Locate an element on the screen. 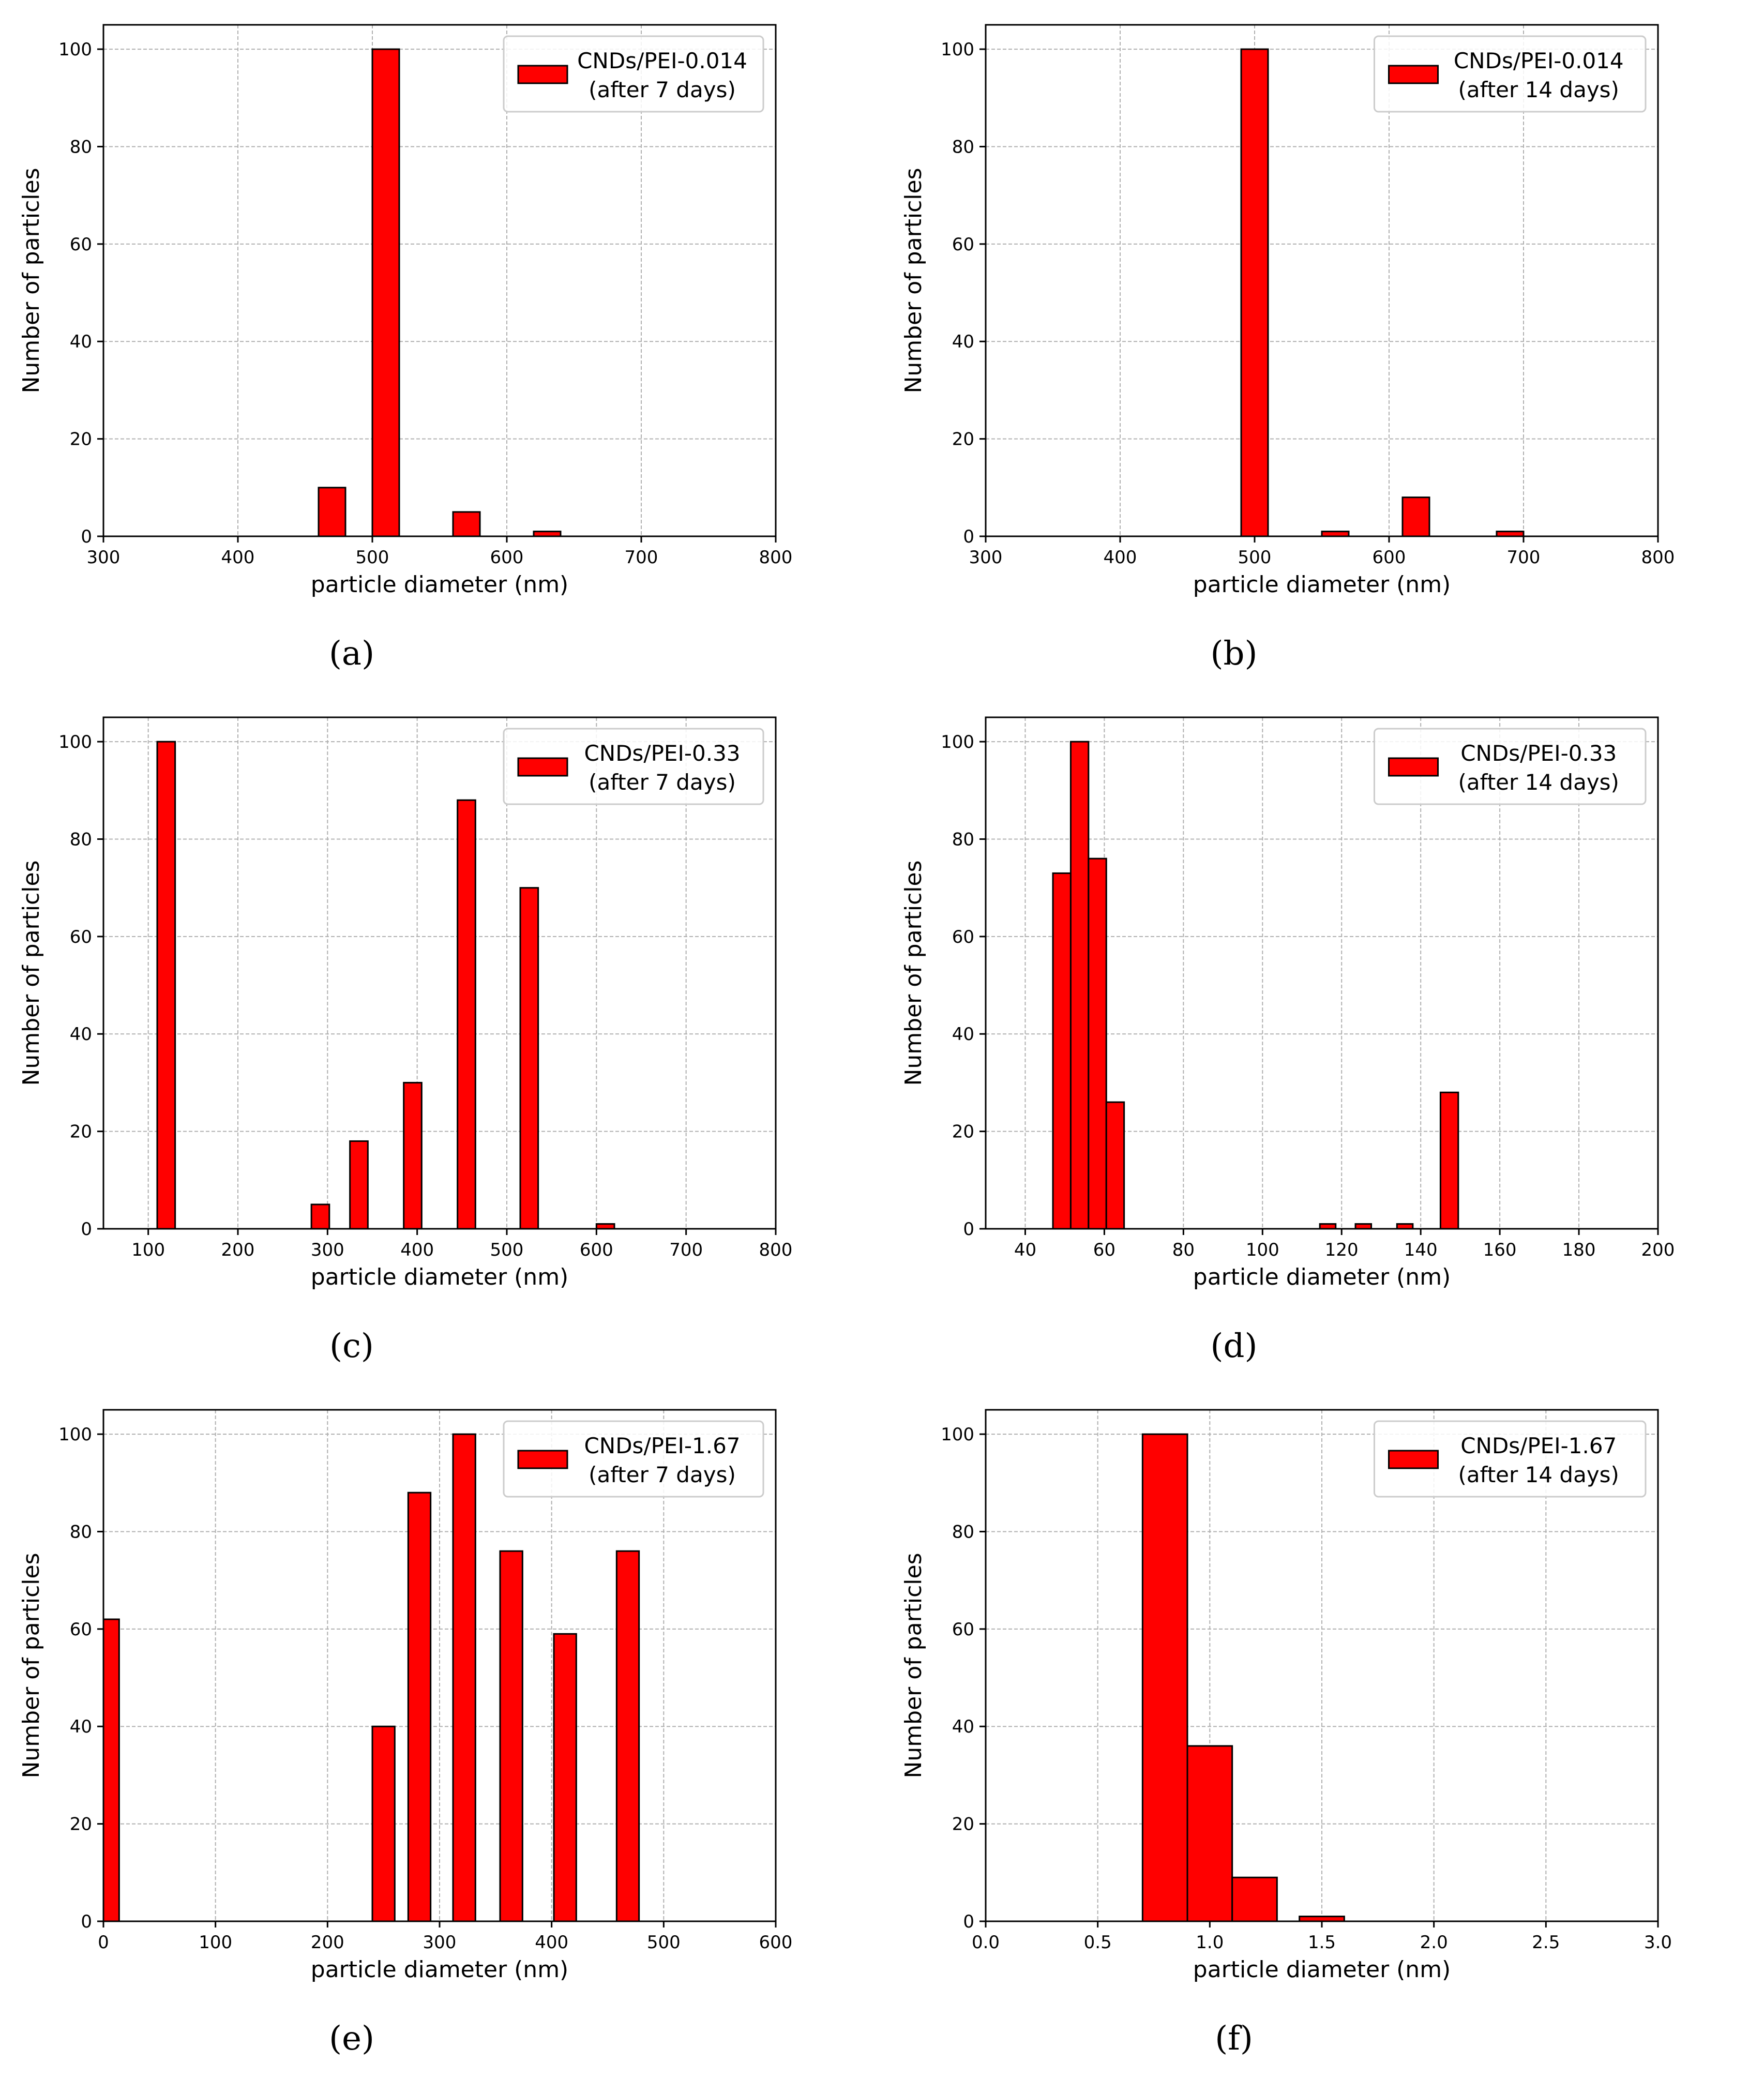 This screenshot has width=1764, height=2078. x-tick-label: 1.0 is located at coordinates (1210, 1942).